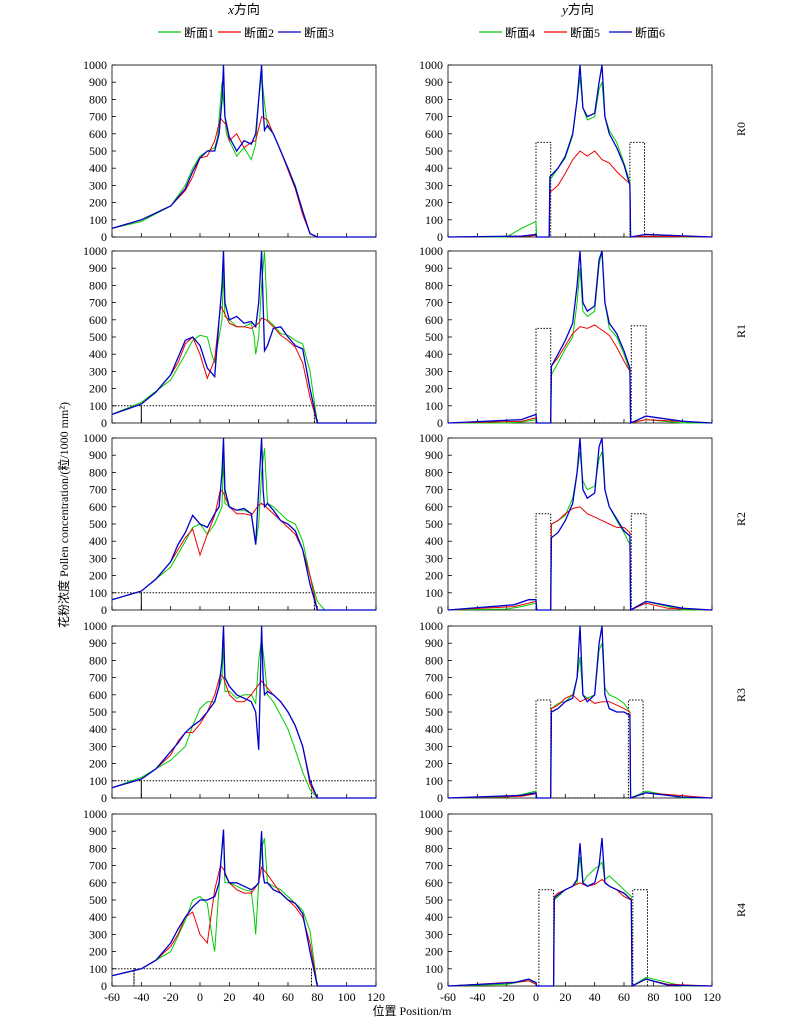  Describe the element at coordinates (230, 9) in the screenshot. I see `column-title-italic: x` at that location.